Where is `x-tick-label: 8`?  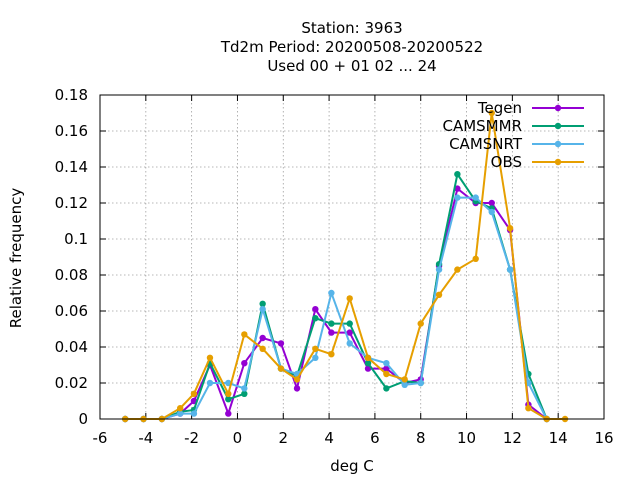
x-tick-label: 8 is located at coordinates (421, 438).